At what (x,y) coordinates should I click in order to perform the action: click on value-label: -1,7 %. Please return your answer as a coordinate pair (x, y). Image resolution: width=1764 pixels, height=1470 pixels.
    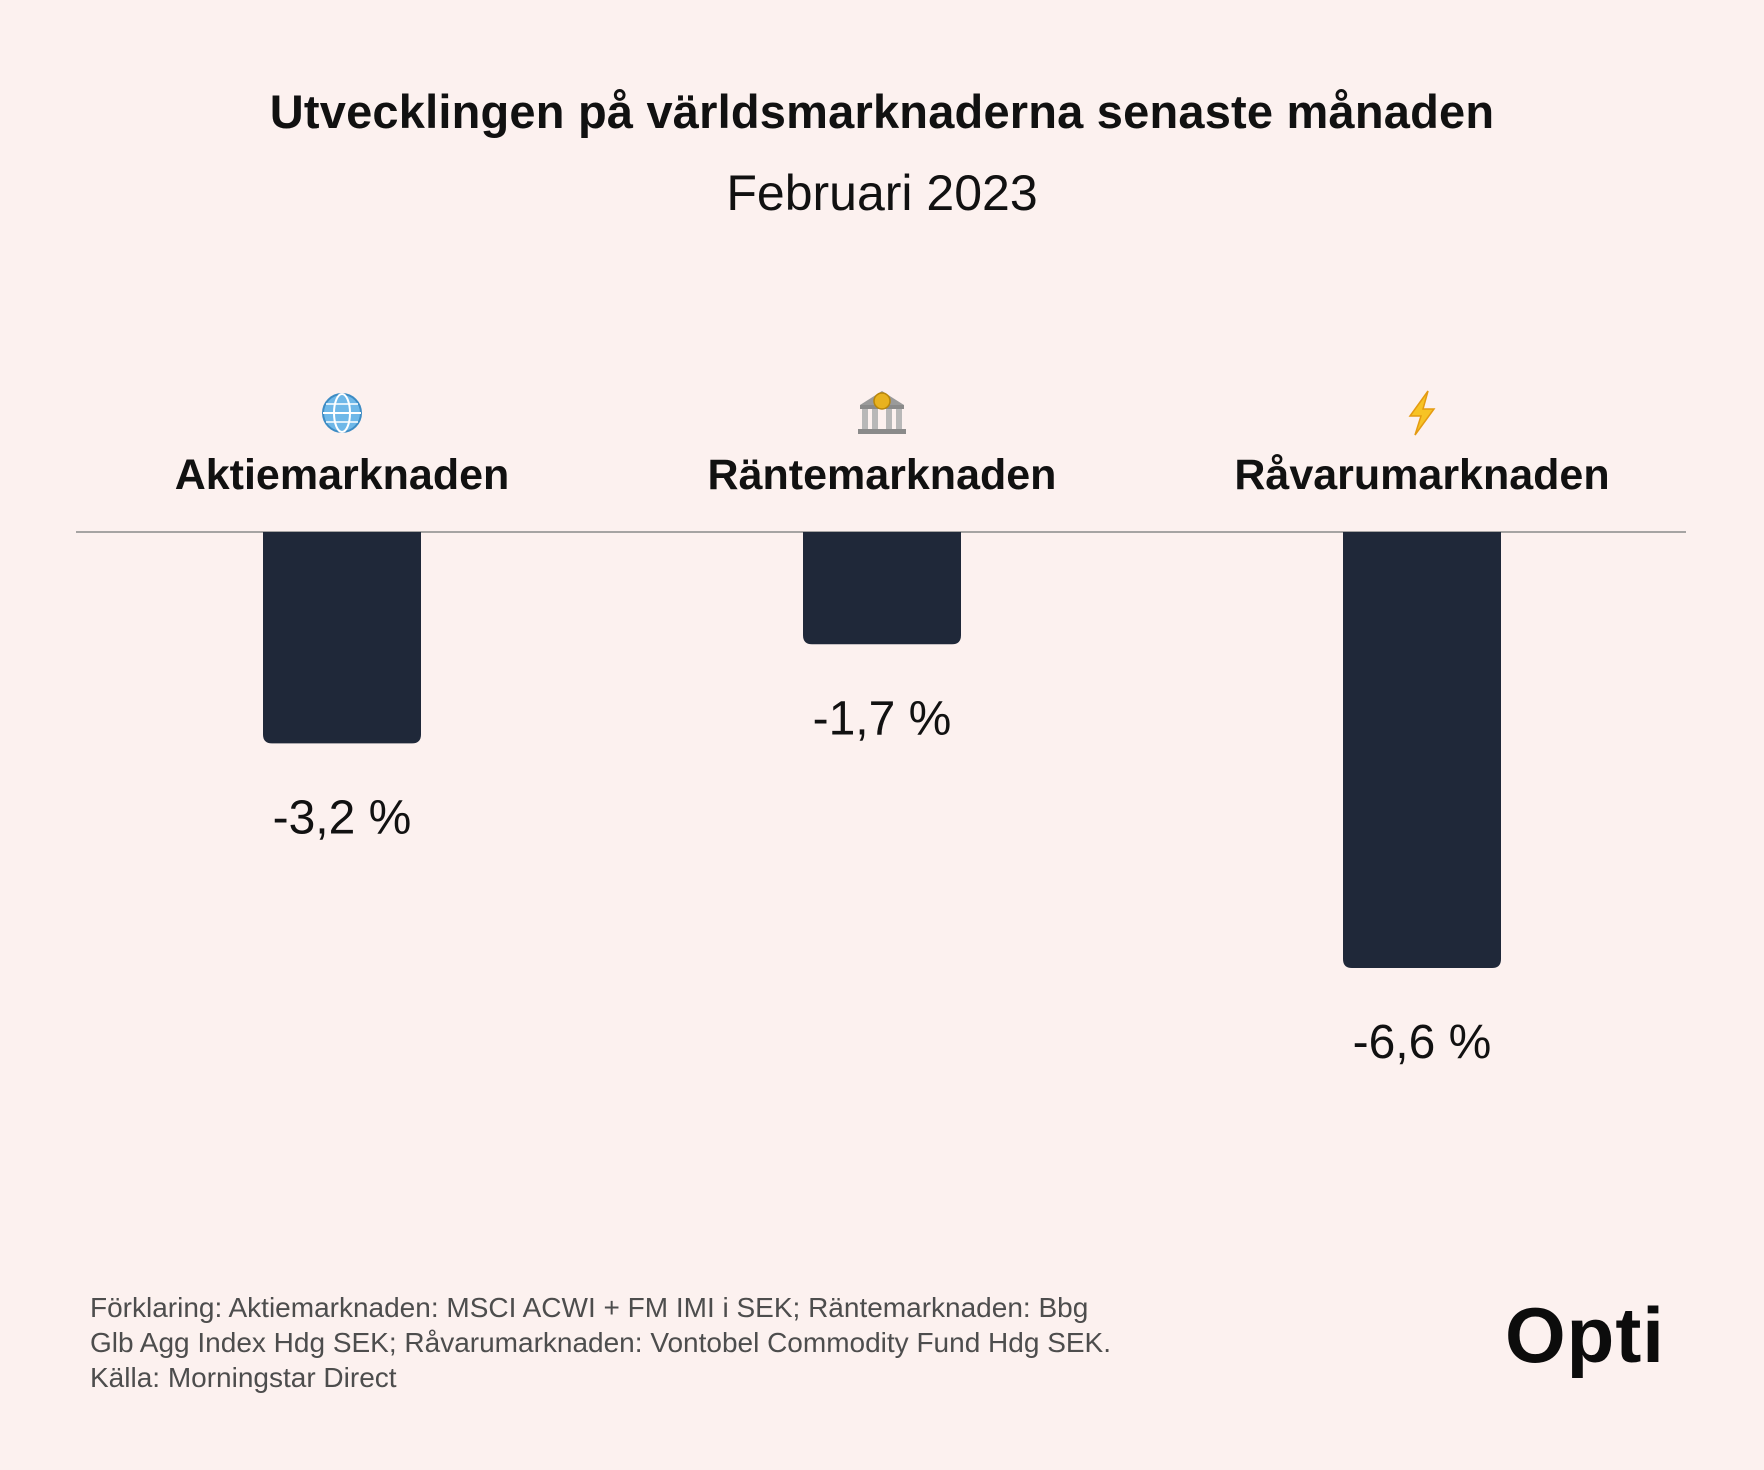
    Looking at the image, I should click on (882, 718).